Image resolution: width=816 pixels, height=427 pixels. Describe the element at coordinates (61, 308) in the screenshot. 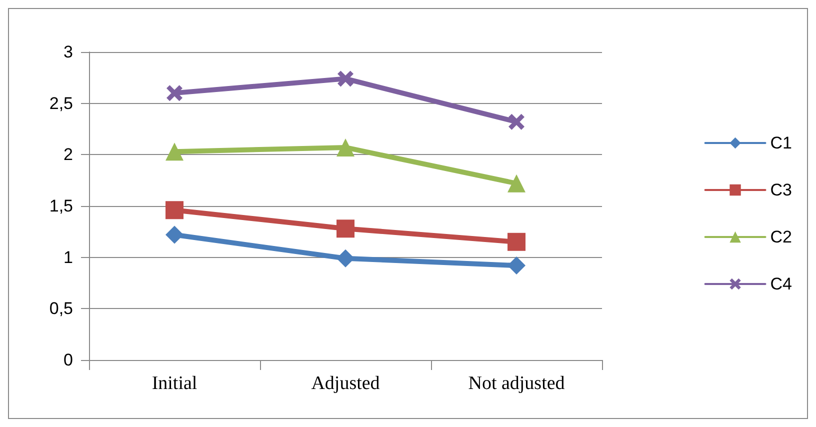

I see `y-tick-label: 0,5` at that location.